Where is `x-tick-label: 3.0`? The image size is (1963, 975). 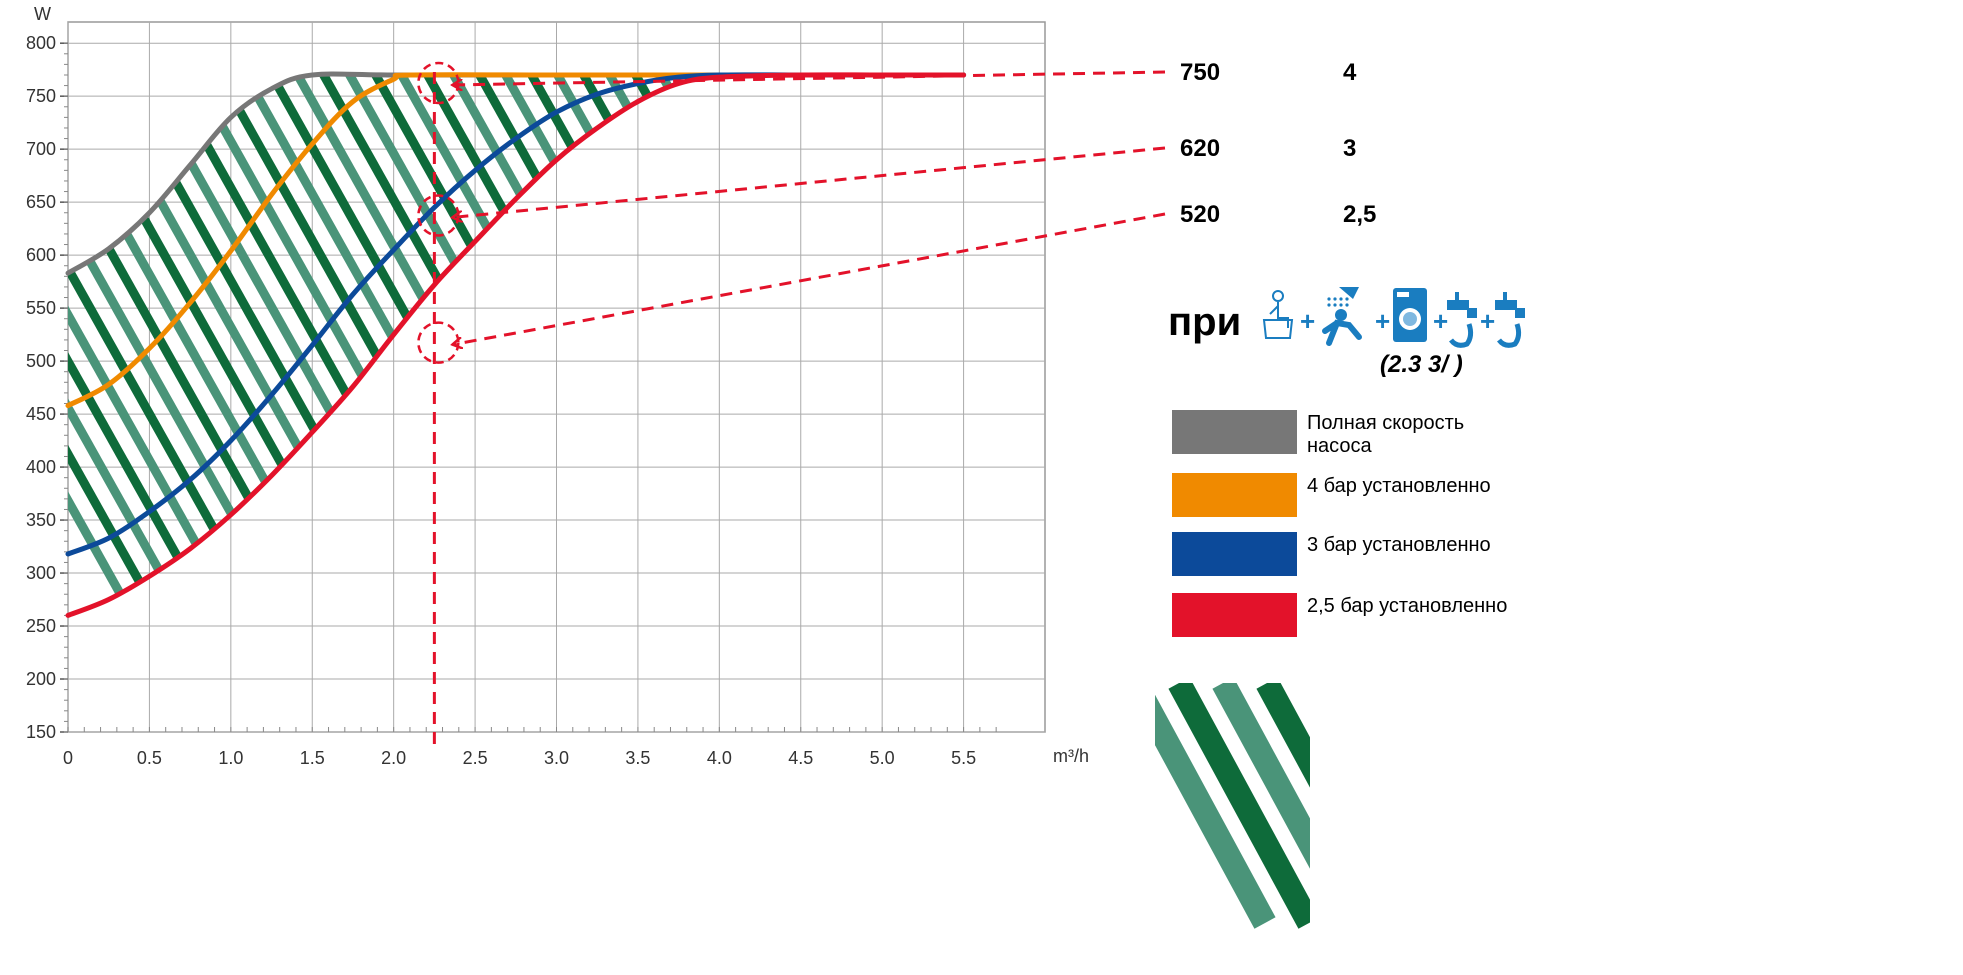
x-tick-label: 3.0 is located at coordinates (556, 758).